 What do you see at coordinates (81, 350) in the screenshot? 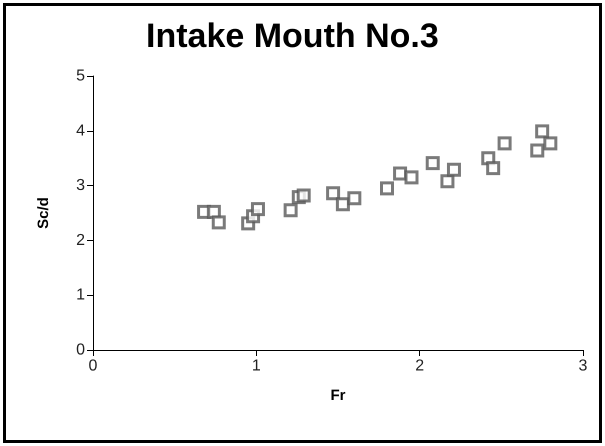
I see `y-tick-label: 0` at bounding box center [81, 350].